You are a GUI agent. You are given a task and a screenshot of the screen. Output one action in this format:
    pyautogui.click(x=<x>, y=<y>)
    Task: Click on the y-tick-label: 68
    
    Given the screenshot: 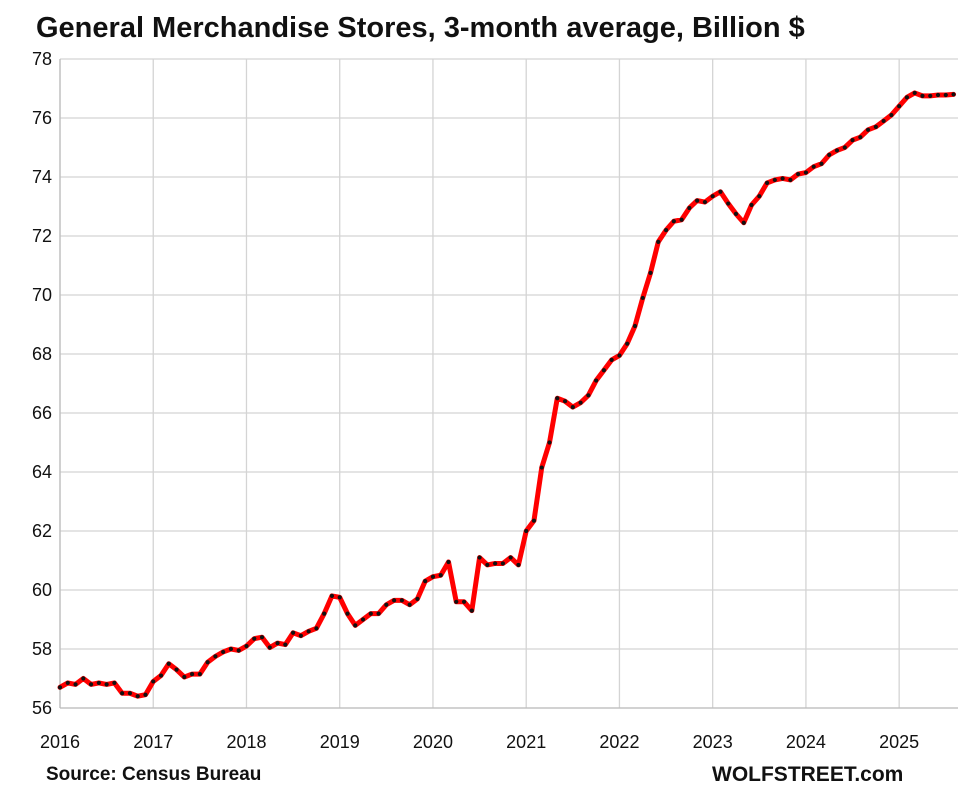 What is the action you would take?
    pyautogui.click(x=42, y=354)
    